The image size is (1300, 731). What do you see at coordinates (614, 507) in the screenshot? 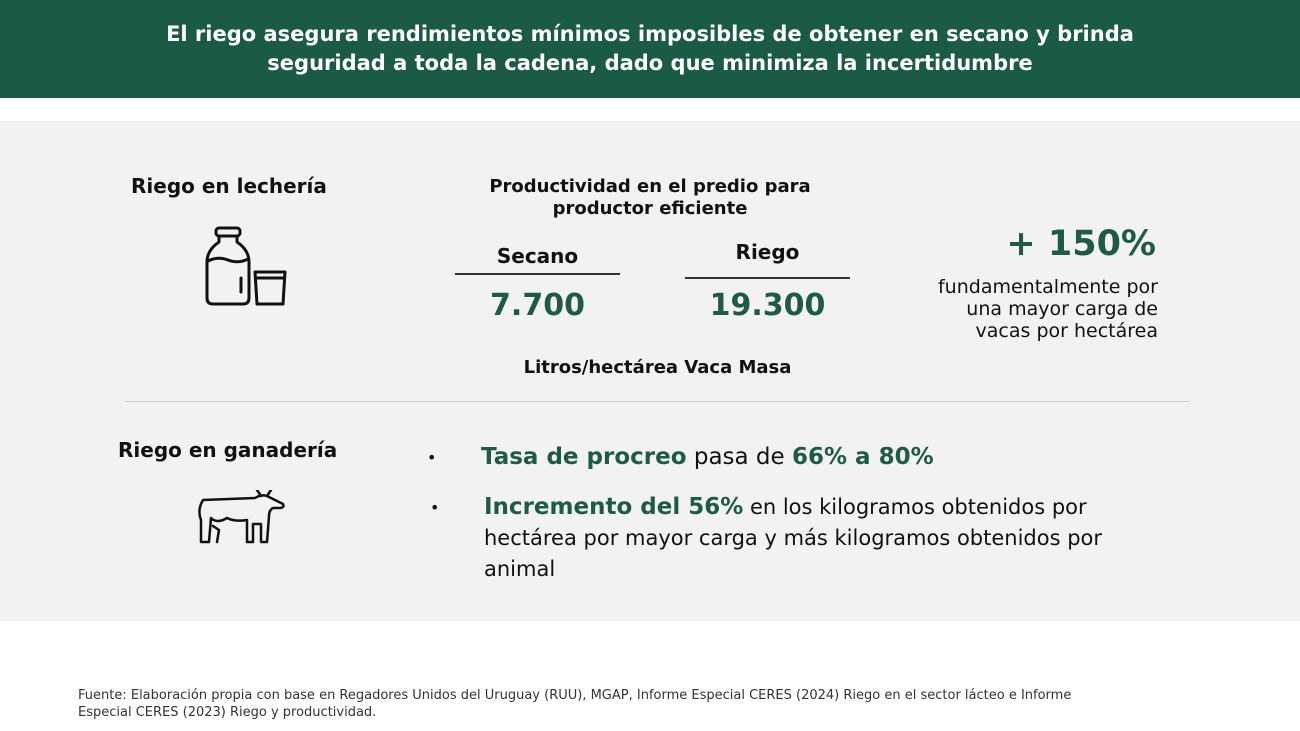
I see `bullet2-strong: Incremento del 56%` at bounding box center [614, 507].